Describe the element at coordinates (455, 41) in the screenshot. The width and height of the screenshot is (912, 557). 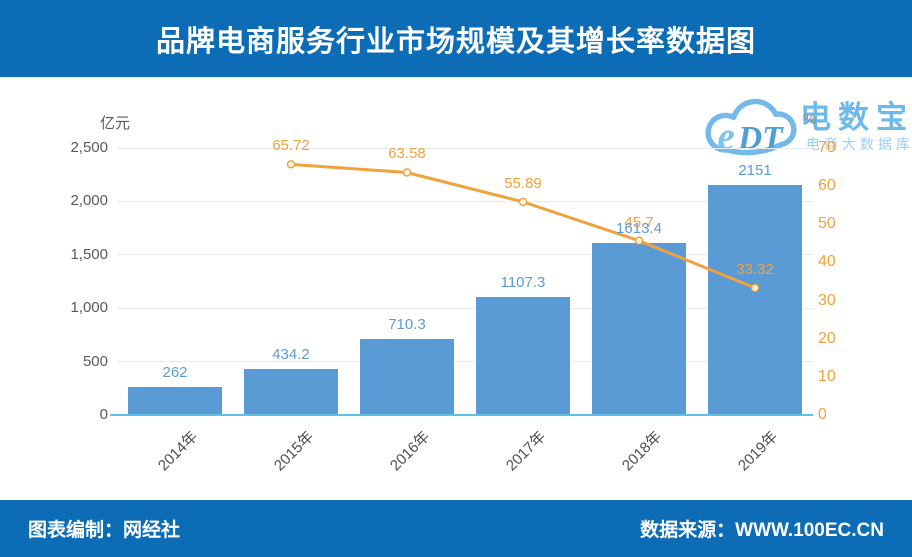
I see `chart-title: 品牌电商服务行业市场规模及其增长率数据图` at that location.